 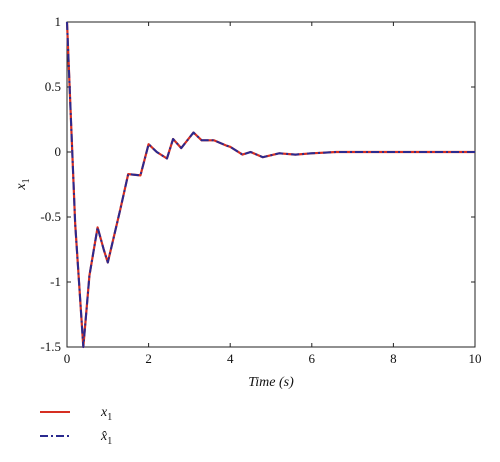 What do you see at coordinates (148, 358) in the screenshot?
I see `x-tick-label: 2` at bounding box center [148, 358].